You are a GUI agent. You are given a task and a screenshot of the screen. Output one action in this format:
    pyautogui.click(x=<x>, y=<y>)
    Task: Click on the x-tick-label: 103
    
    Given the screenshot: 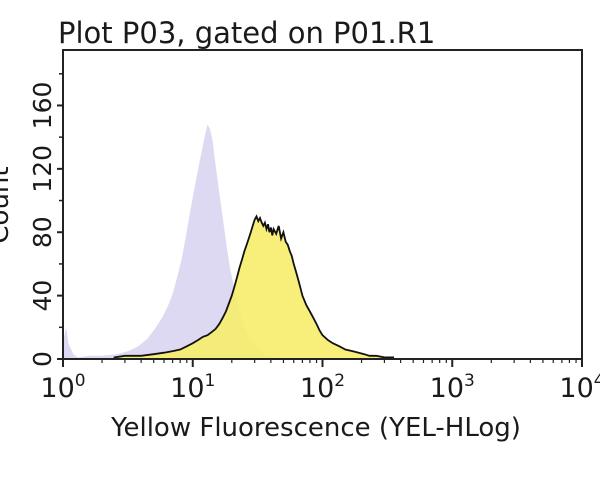 What is the action you would take?
    pyautogui.click(x=452, y=387)
    